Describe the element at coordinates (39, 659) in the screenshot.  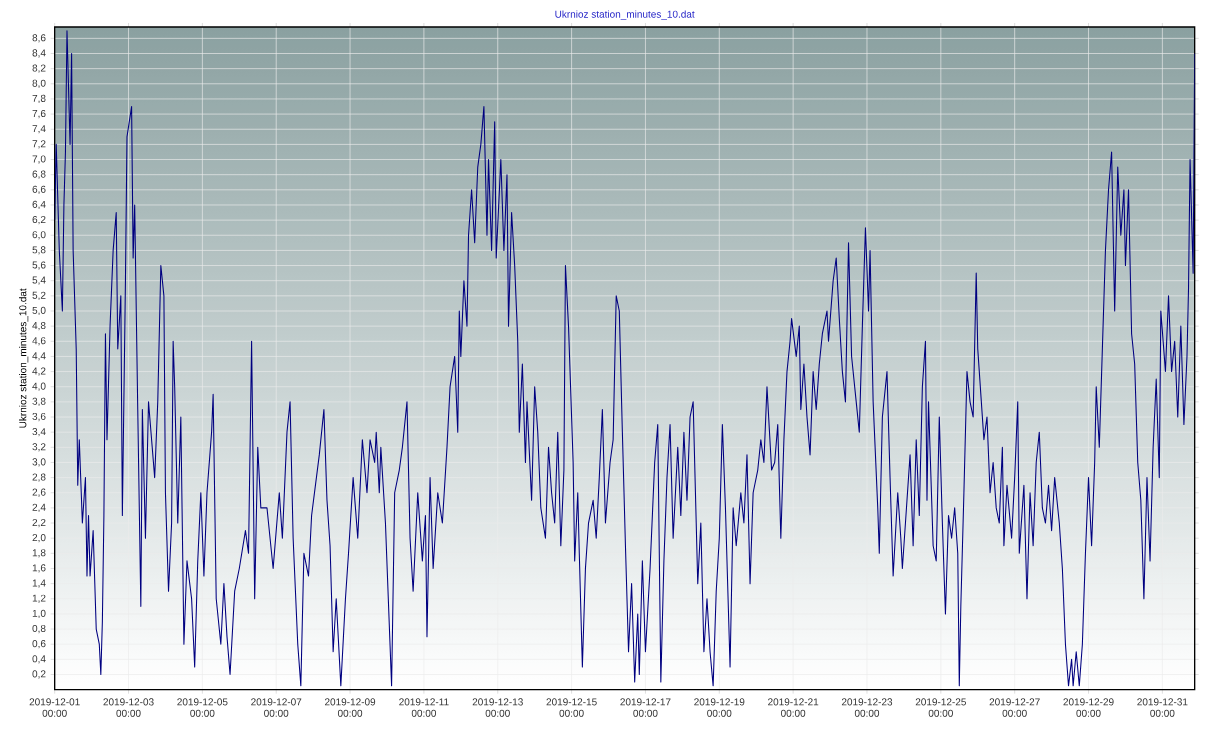
I see `y-tick-label: 0,4` at that location.